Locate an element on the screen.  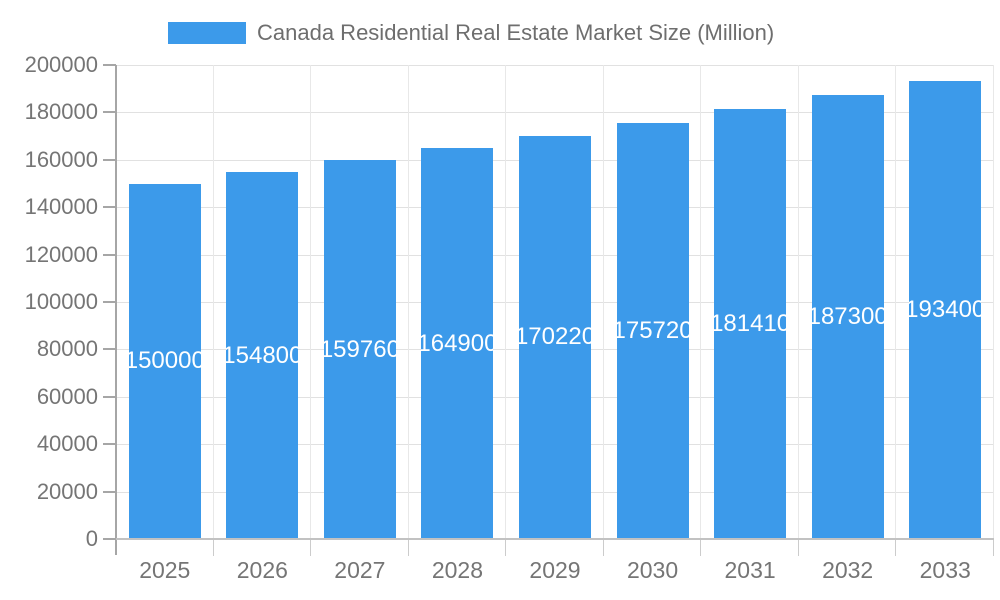
y-axis-tick-label: 180000 is located at coordinates (61, 112).